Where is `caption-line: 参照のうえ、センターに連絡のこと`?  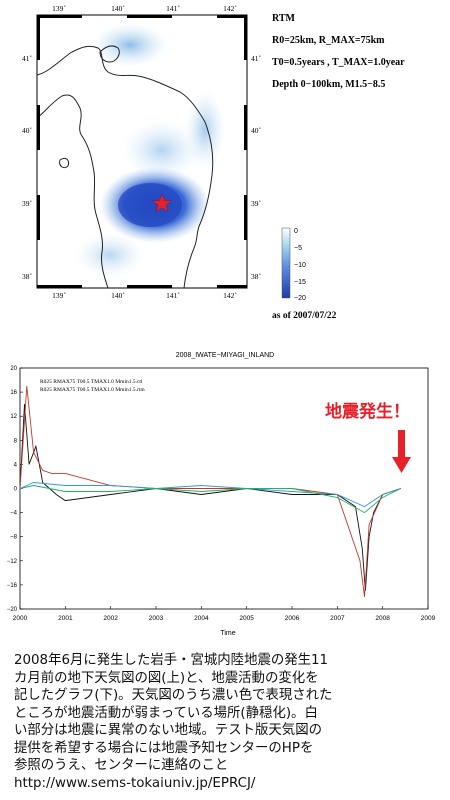
caption-line: 参照のうえ、センターに連絡のこと is located at coordinates (121, 765).